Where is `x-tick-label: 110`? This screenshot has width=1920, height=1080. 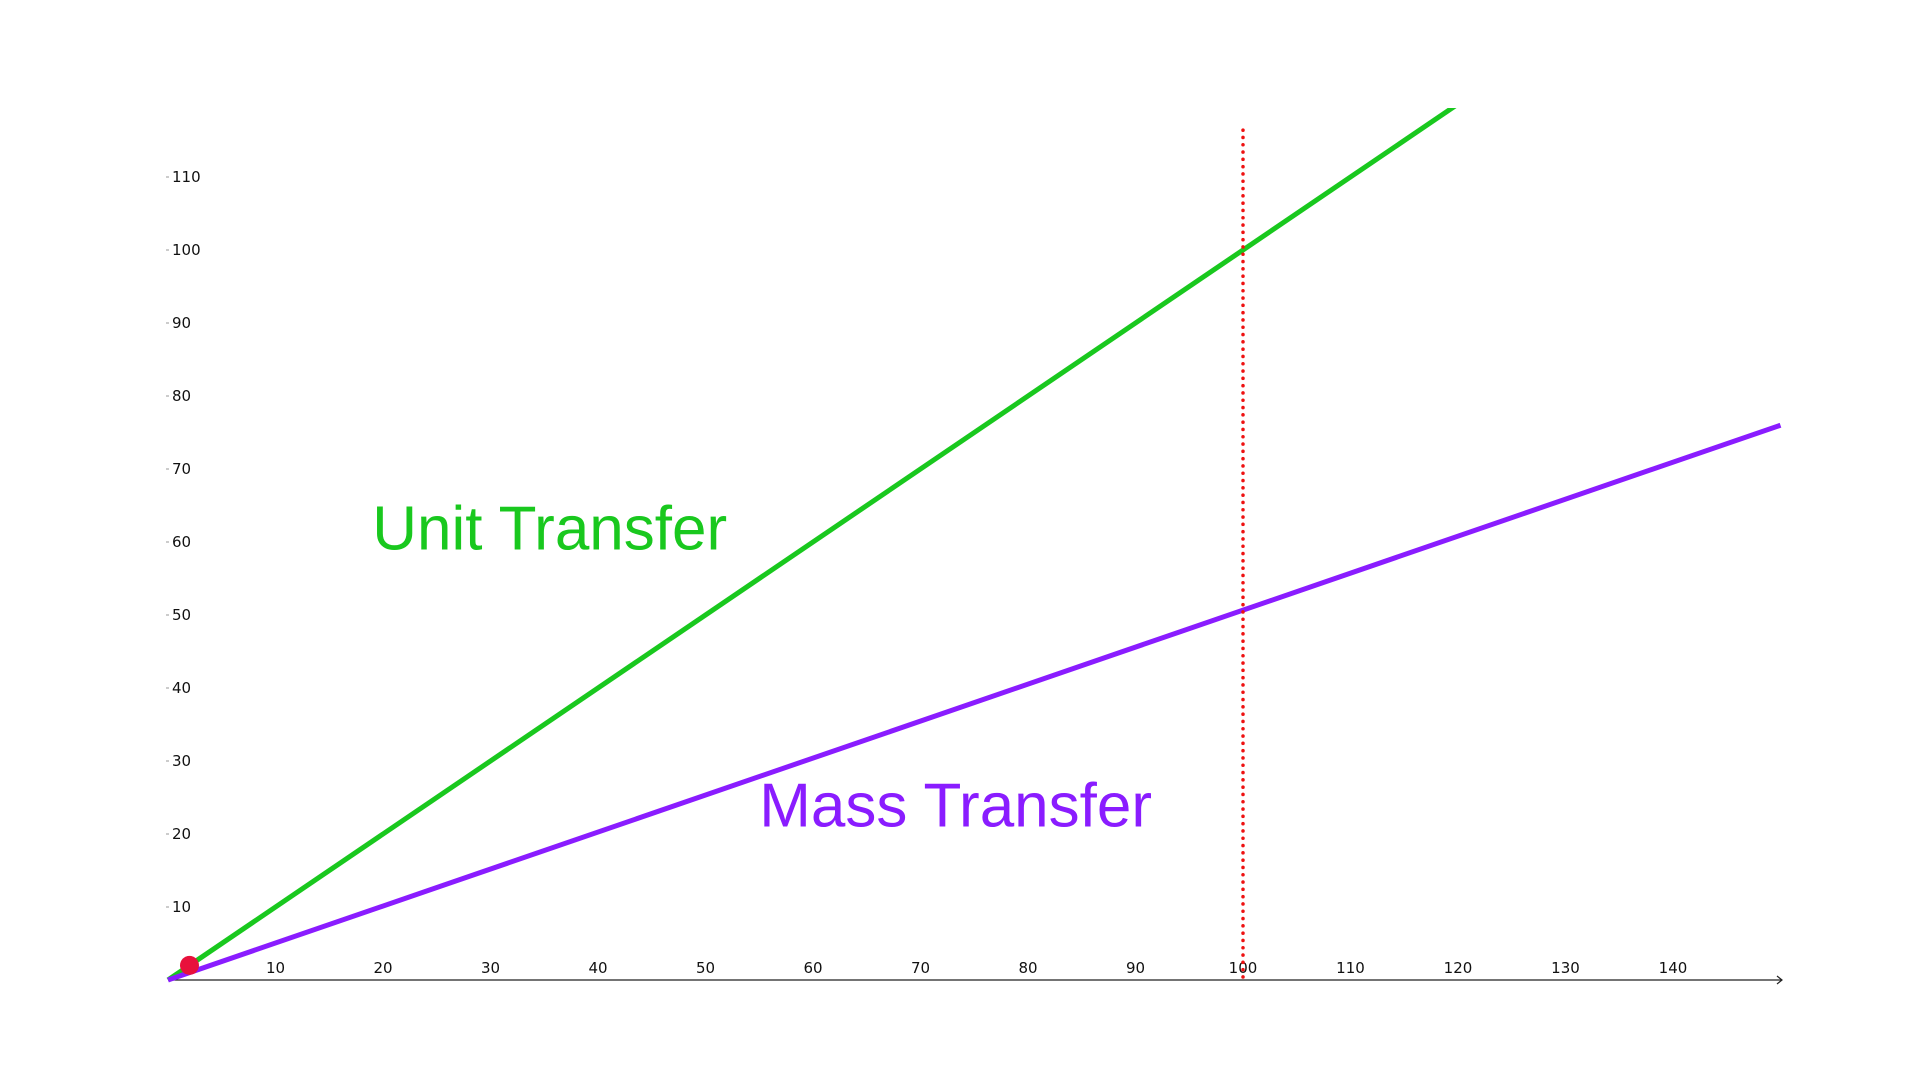 x-tick-label: 110 is located at coordinates (1350, 968).